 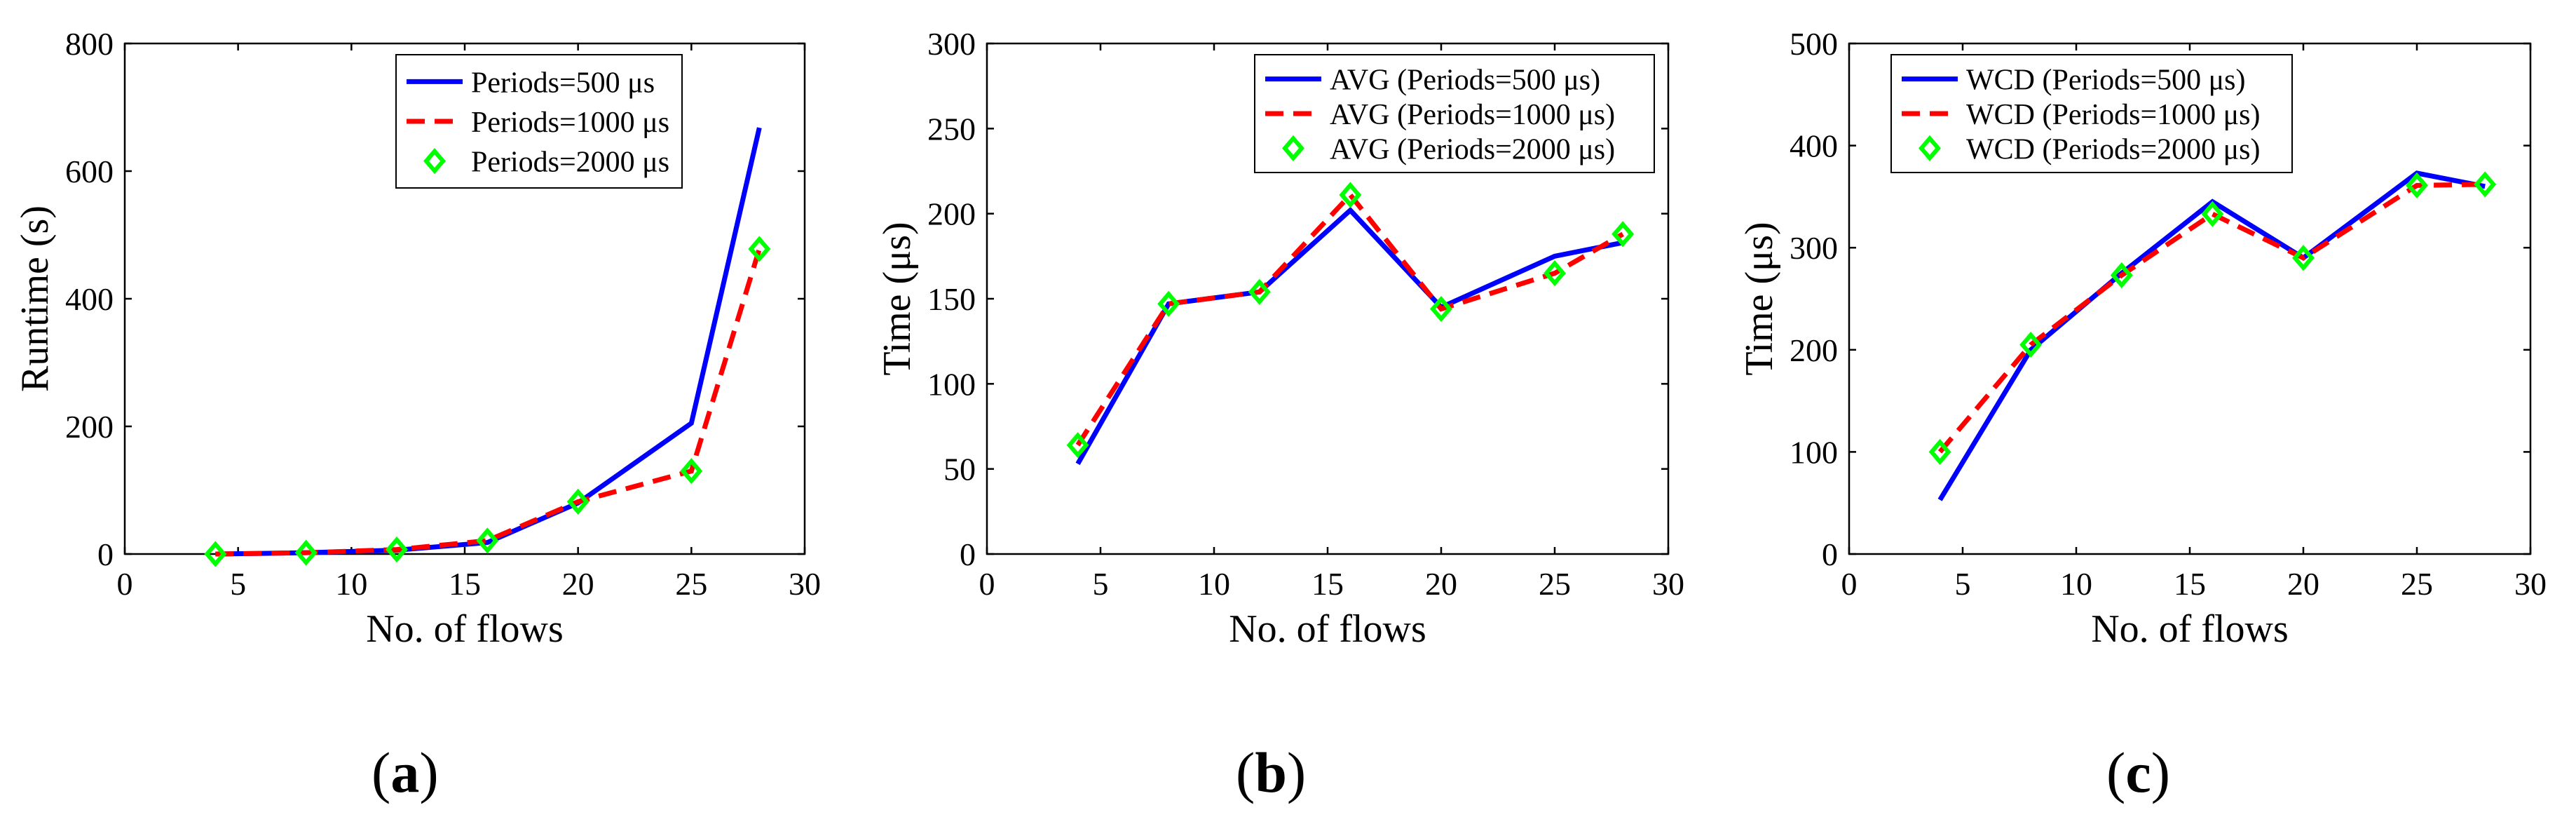 I want to click on legend-label-2: AVG (Periods=2000 μs), so click(x=1472, y=149).